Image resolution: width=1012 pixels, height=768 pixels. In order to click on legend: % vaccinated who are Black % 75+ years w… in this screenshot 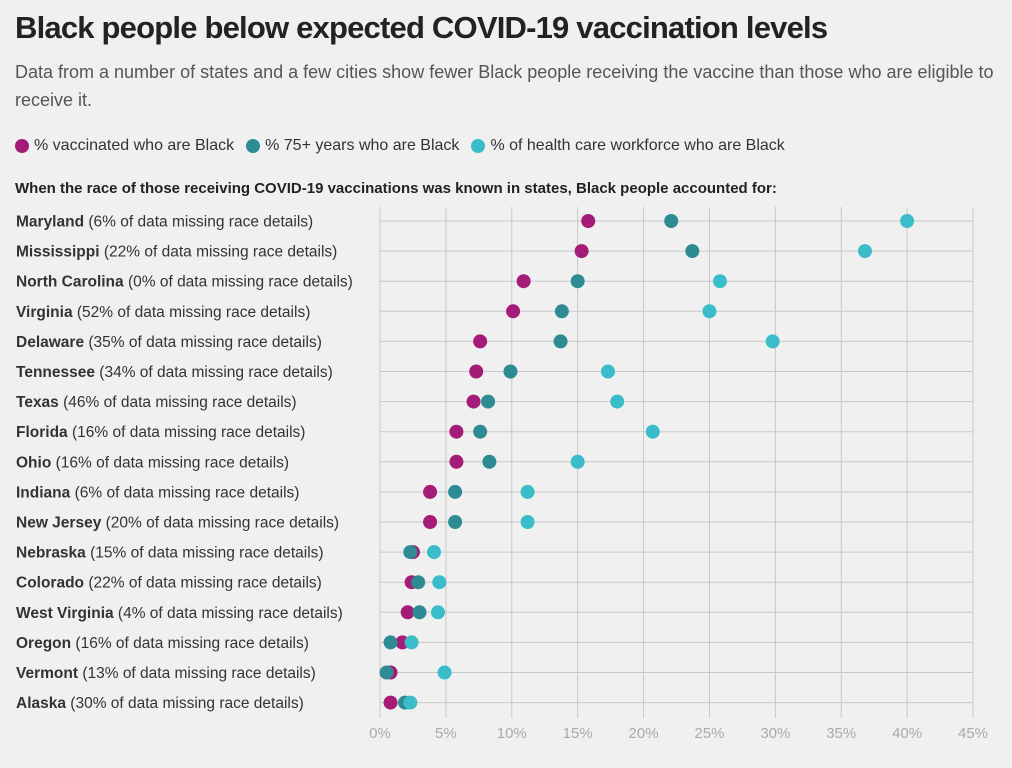, I will do `click(406, 146)`.